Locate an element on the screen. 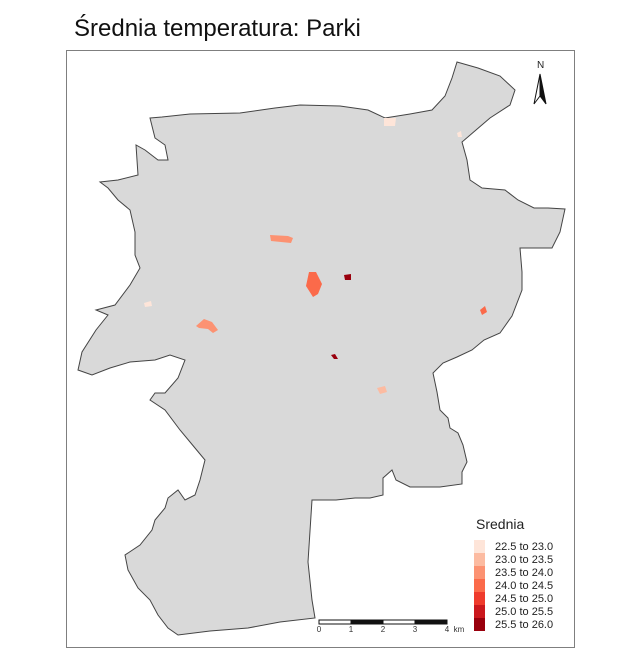  scale-unit: km is located at coordinates (459, 629).